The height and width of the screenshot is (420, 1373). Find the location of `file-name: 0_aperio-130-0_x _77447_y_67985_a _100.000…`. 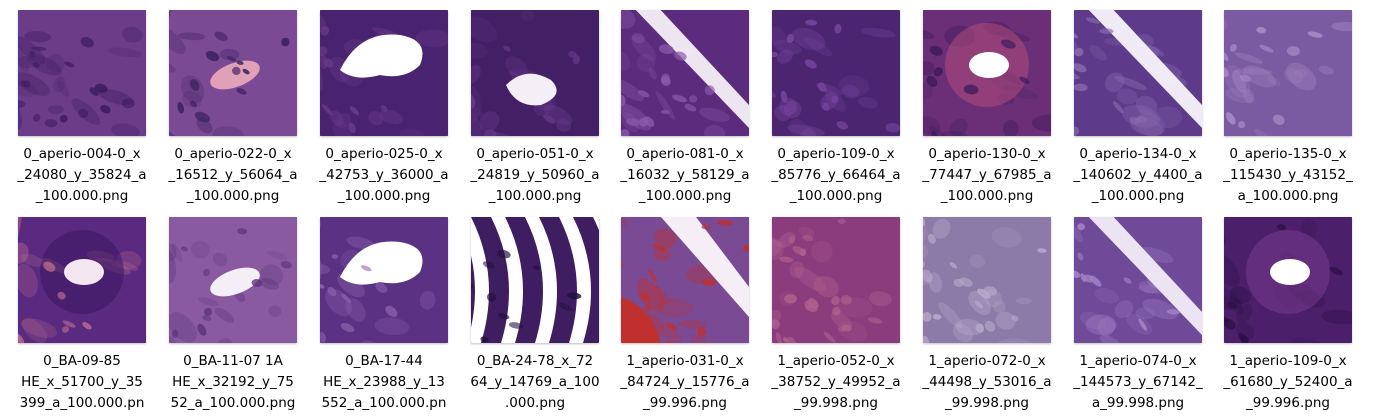

file-name: 0_aperio-130-0_x _77447_y_67985_a _100.000… is located at coordinates (987, 175).